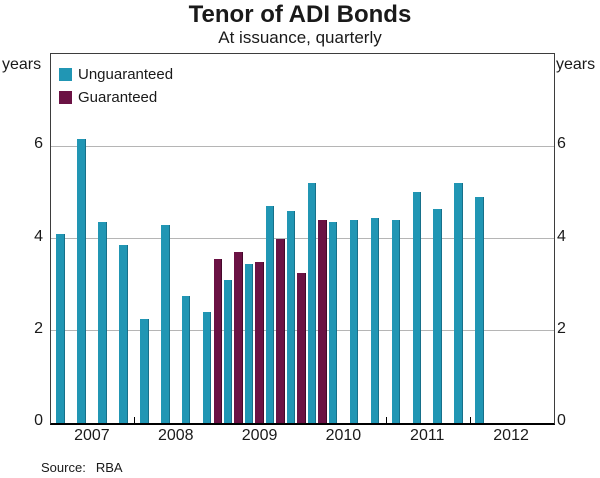  I want to click on bar-unguaranteed-2009Q2, so click(249, 343).